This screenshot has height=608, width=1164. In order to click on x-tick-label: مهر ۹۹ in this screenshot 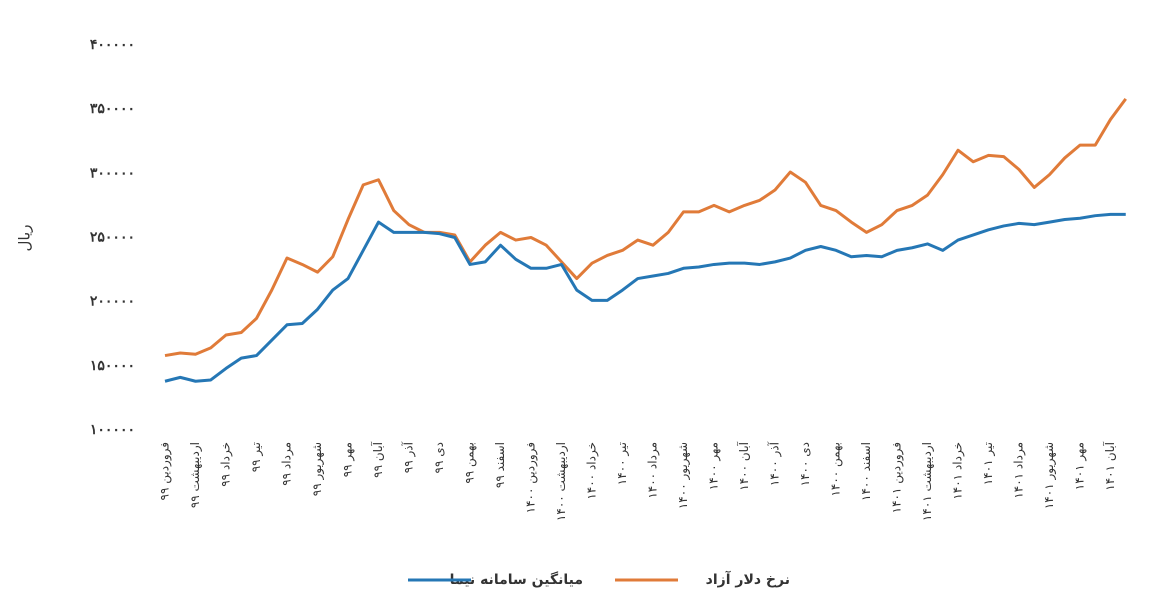, I will do `click(348, 459)`.